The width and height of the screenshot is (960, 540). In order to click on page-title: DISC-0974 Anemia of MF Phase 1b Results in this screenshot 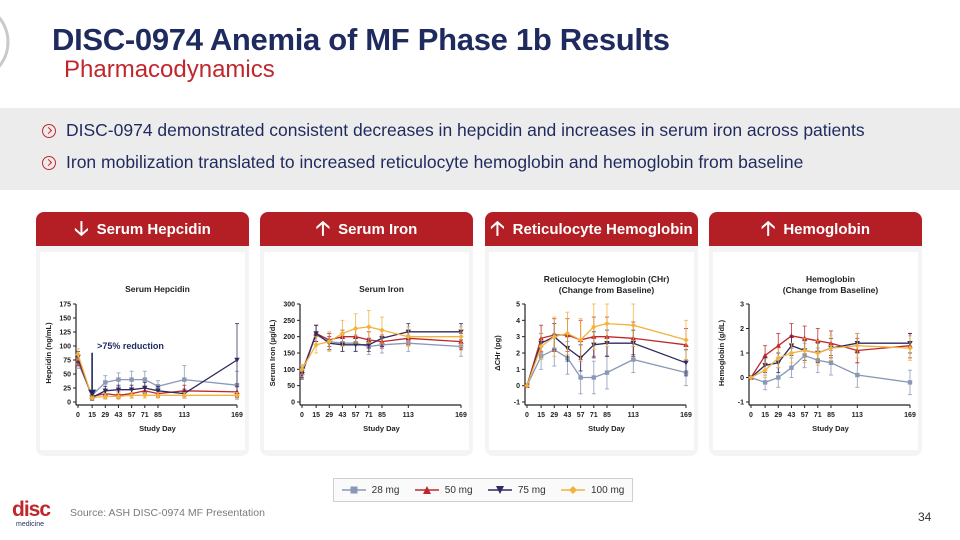, I will do `click(361, 39)`.